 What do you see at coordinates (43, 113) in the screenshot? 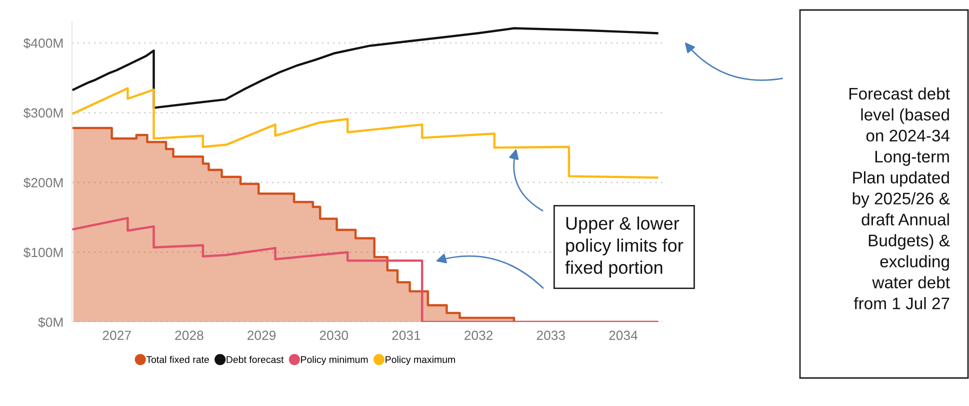
I see `y-tick-label: $300M` at bounding box center [43, 113].